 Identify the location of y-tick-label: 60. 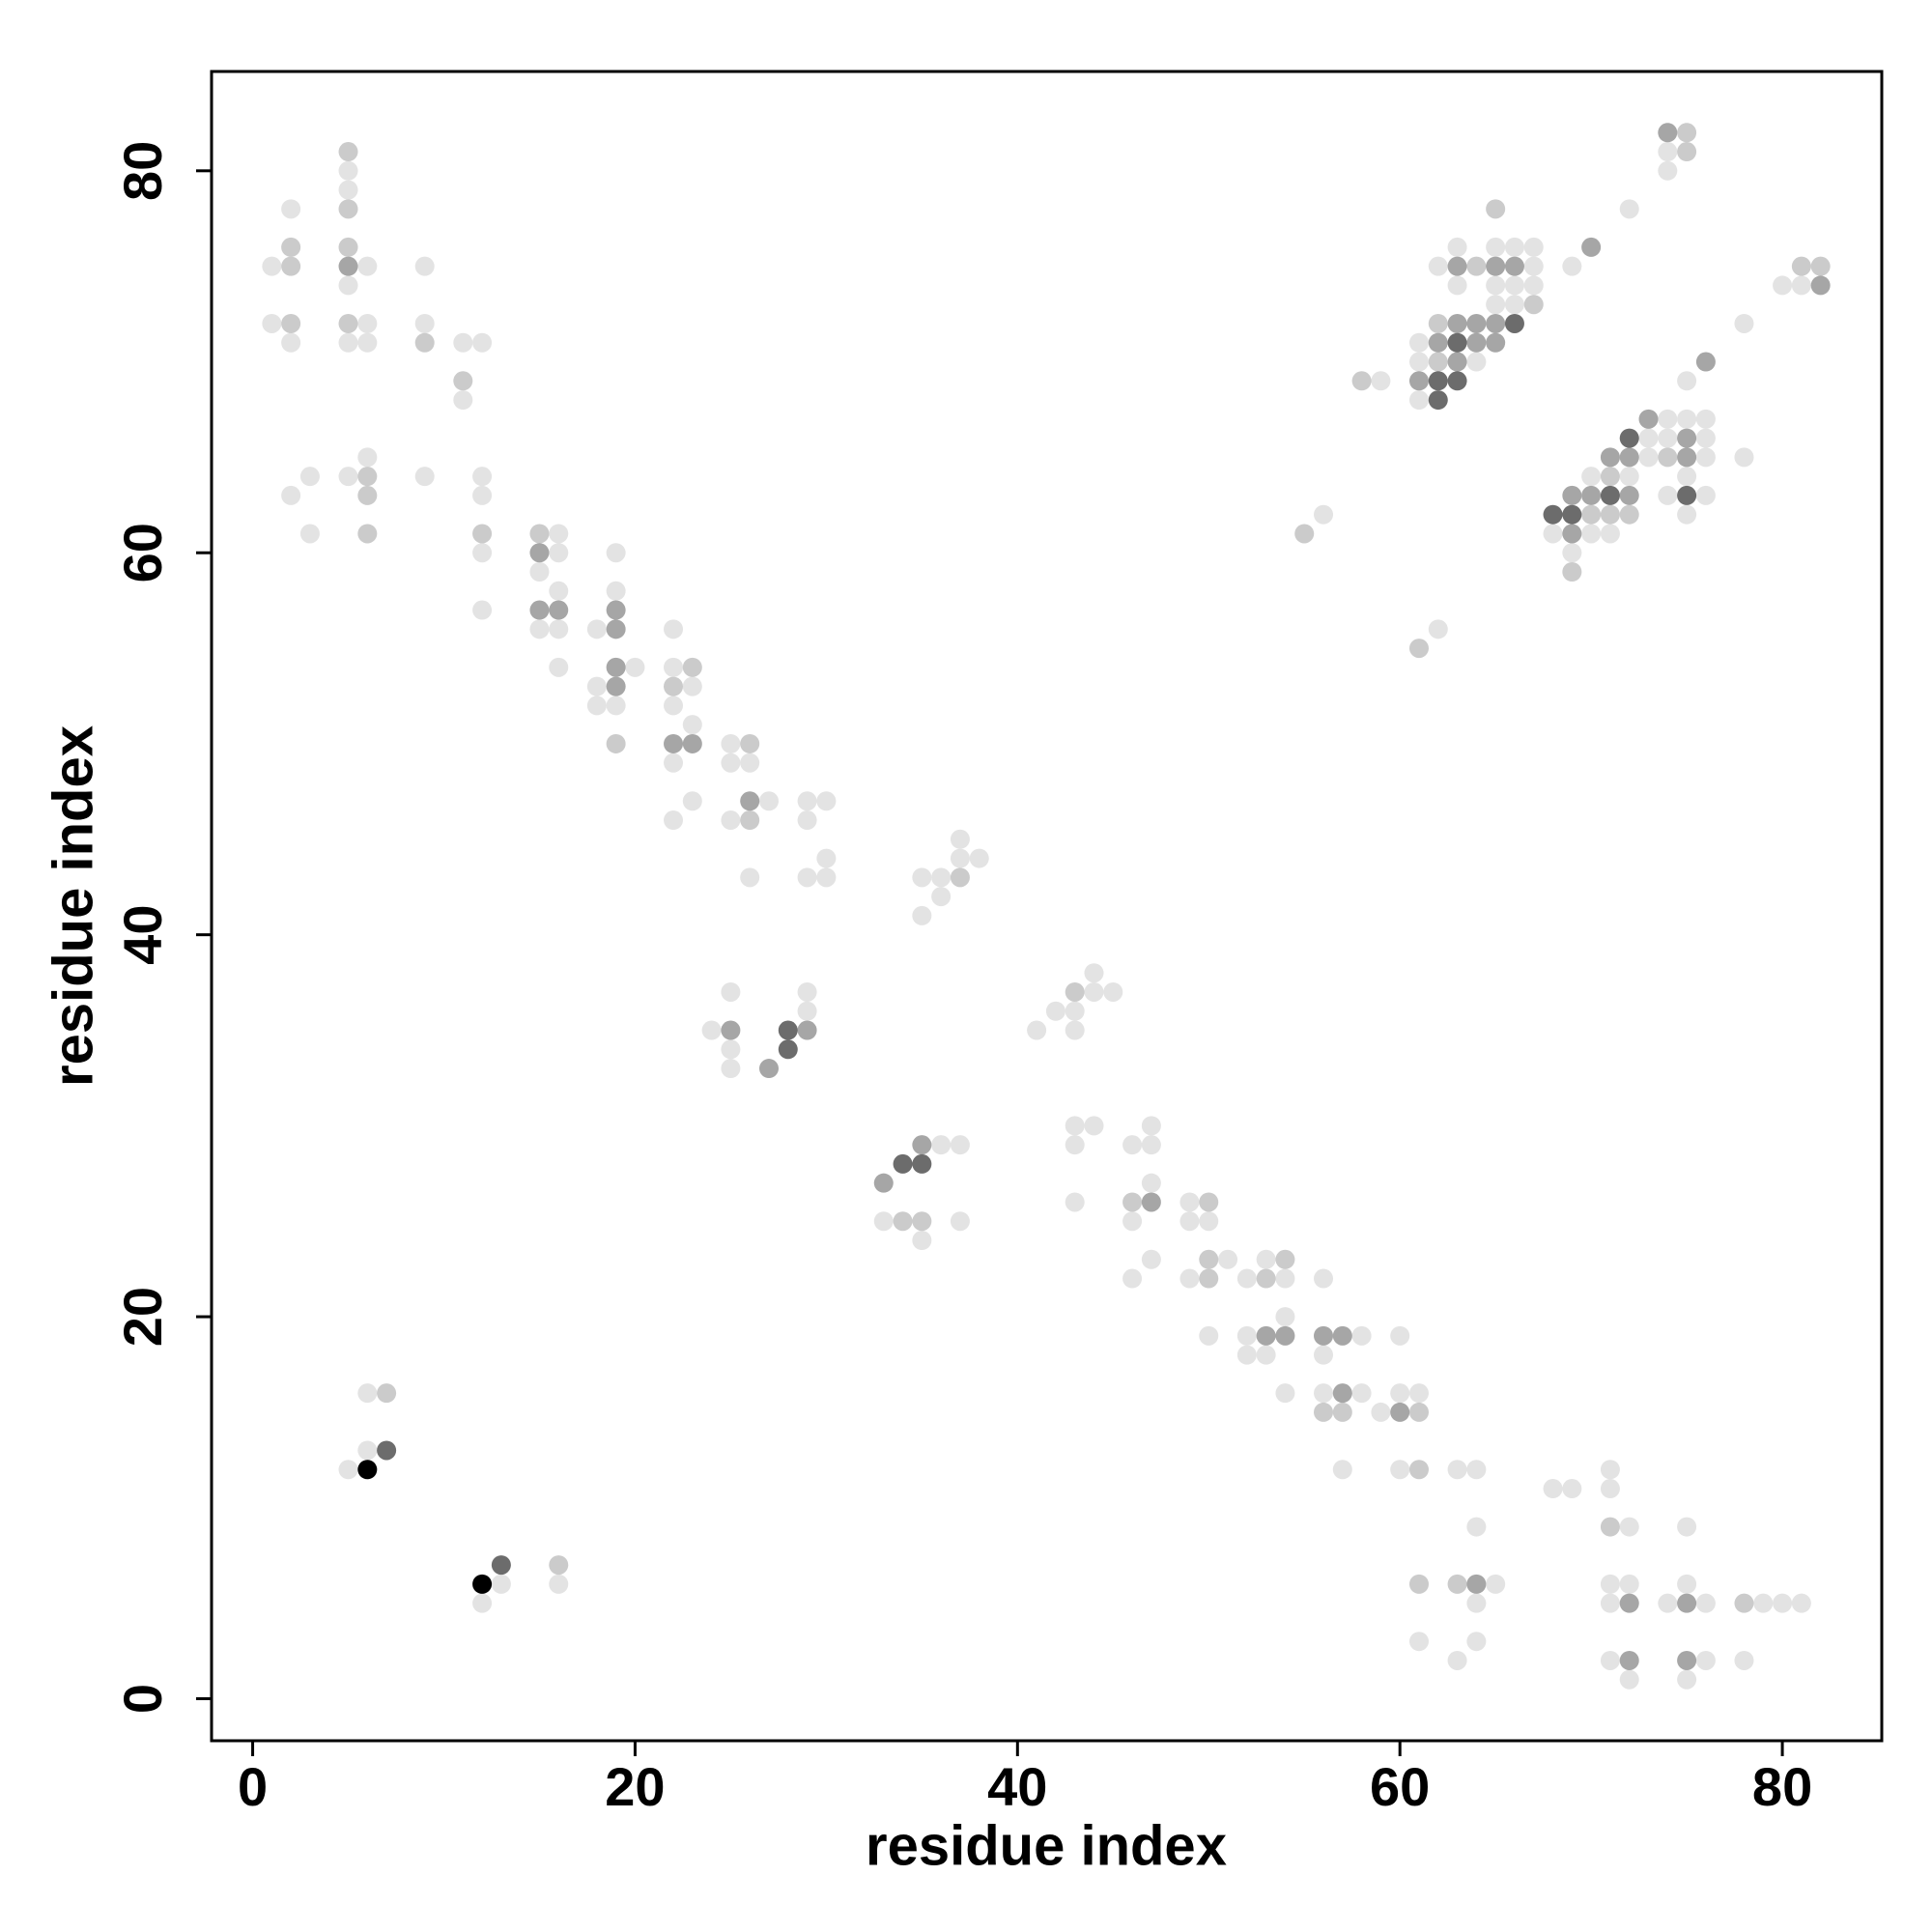
(142, 552).